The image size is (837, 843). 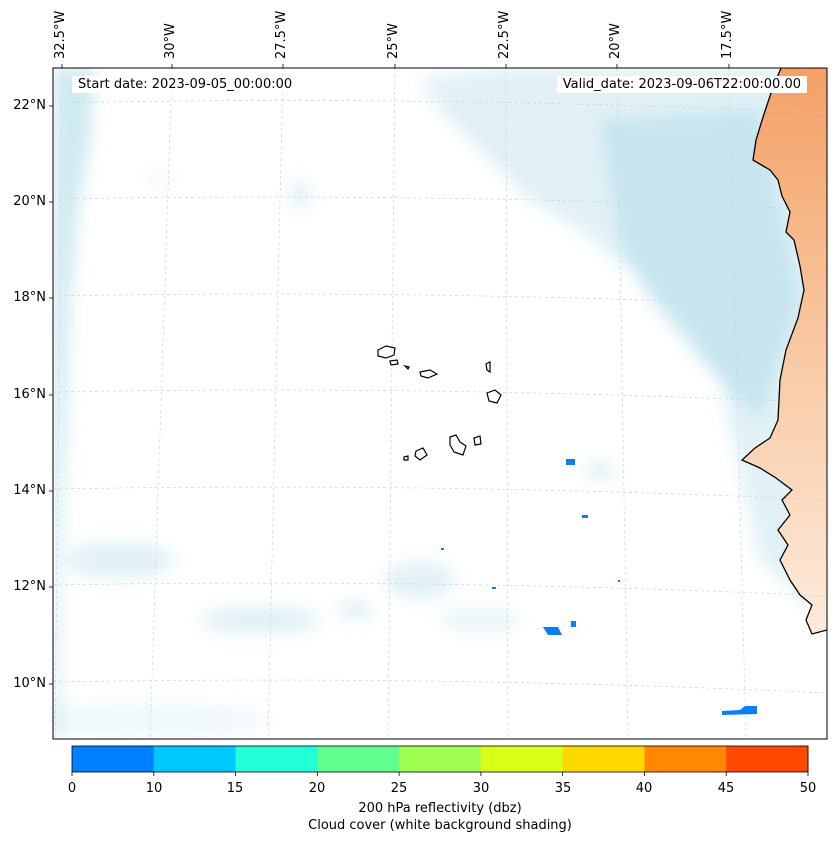 I want to click on colorbar-tick-15: 15, so click(x=235, y=788).